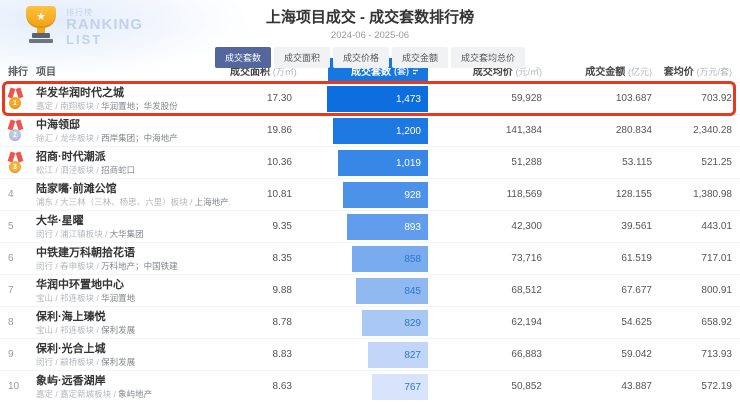 The width and height of the screenshot is (740, 403). I want to click on logo-line-cn: 排行榜, so click(79, 12).